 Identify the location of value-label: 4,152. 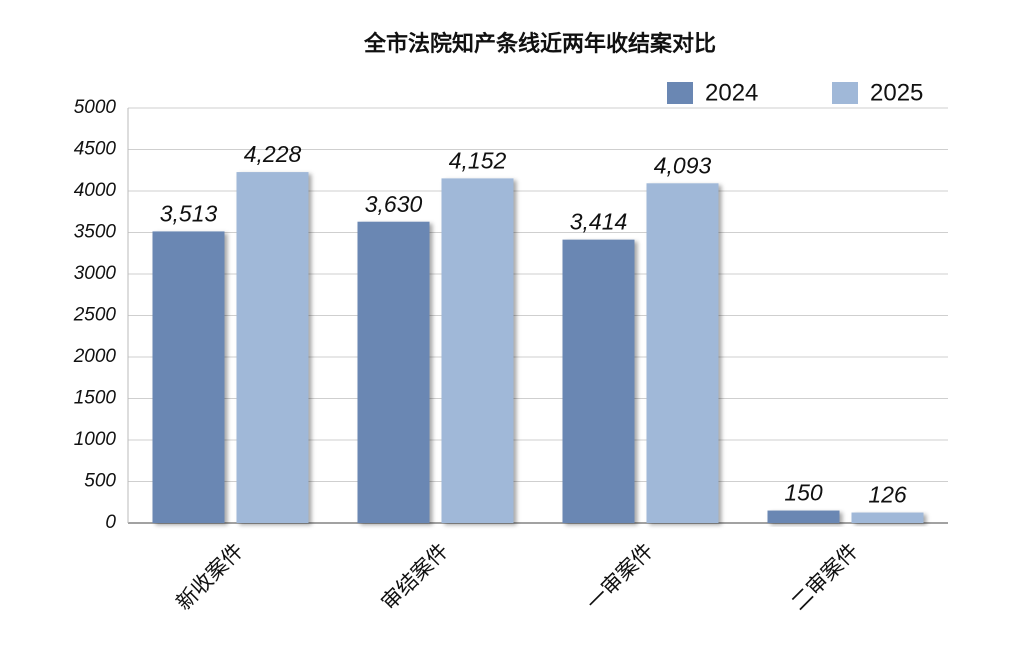
(478, 160).